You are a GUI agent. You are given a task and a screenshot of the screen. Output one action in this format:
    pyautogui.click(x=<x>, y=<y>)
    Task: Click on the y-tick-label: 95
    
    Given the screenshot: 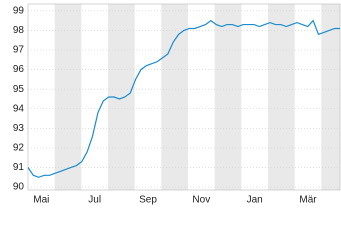 What is the action you would take?
    pyautogui.click(x=19, y=89)
    